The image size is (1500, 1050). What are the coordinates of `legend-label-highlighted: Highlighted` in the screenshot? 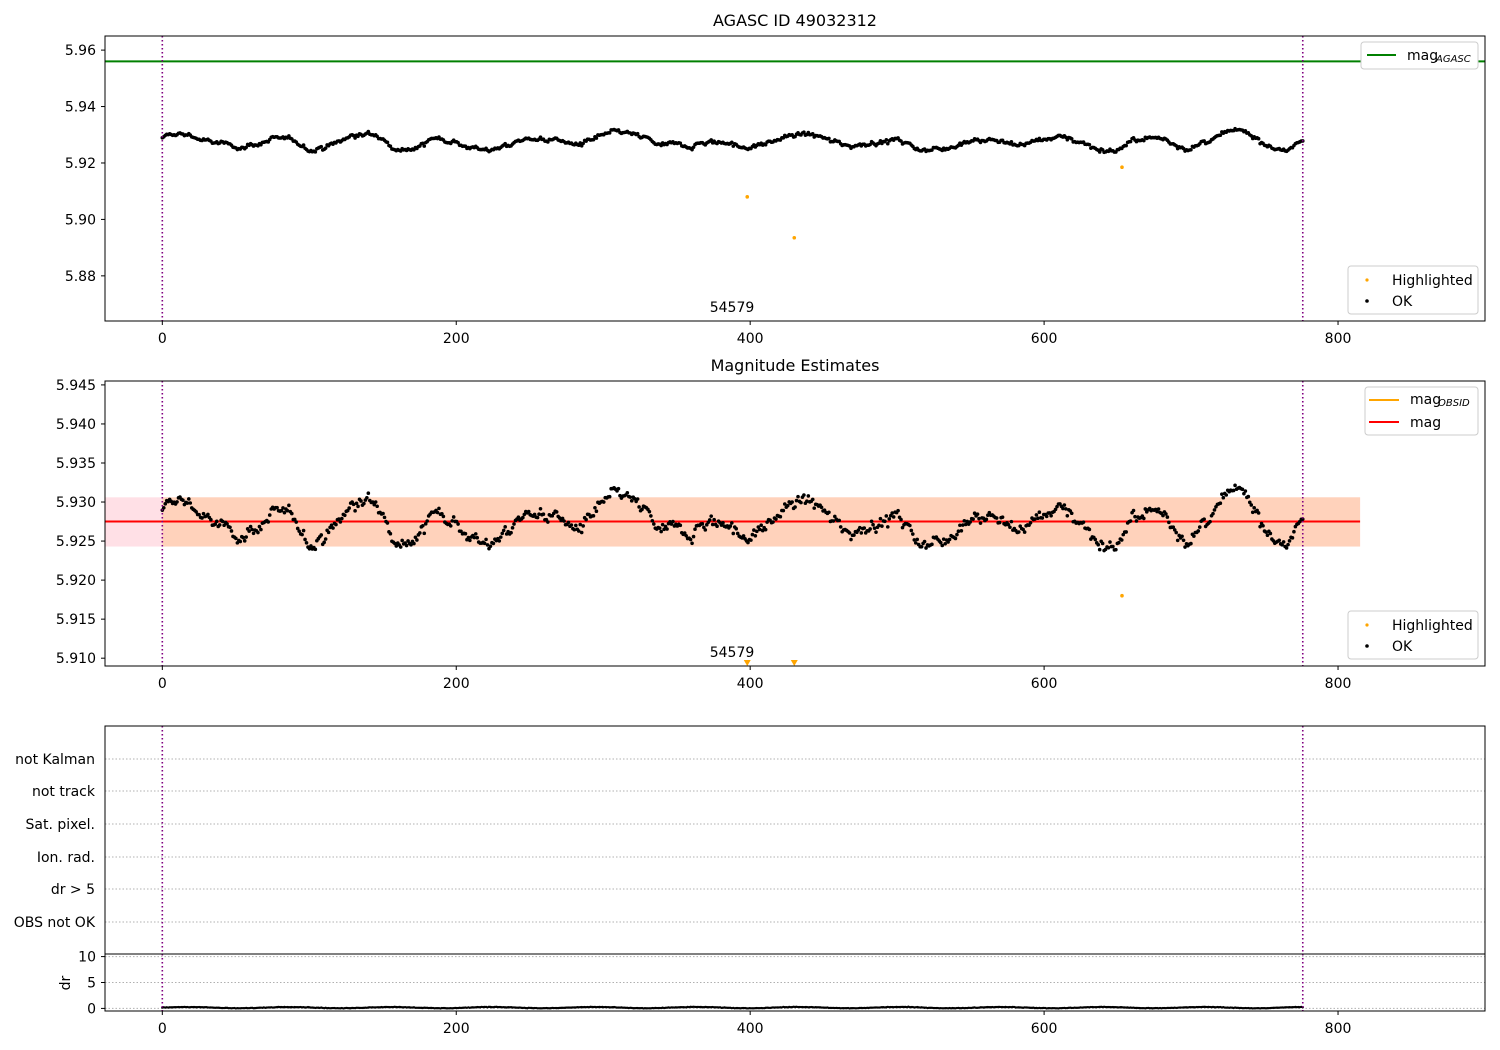 It's located at (1432, 281).